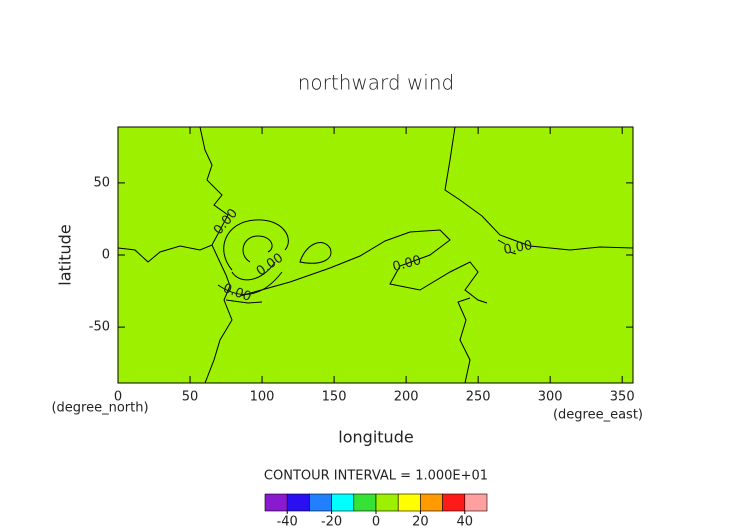 Image resolution: width=752 pixels, height=532 pixels. I want to click on x-unit: (degree_east), so click(598, 415).